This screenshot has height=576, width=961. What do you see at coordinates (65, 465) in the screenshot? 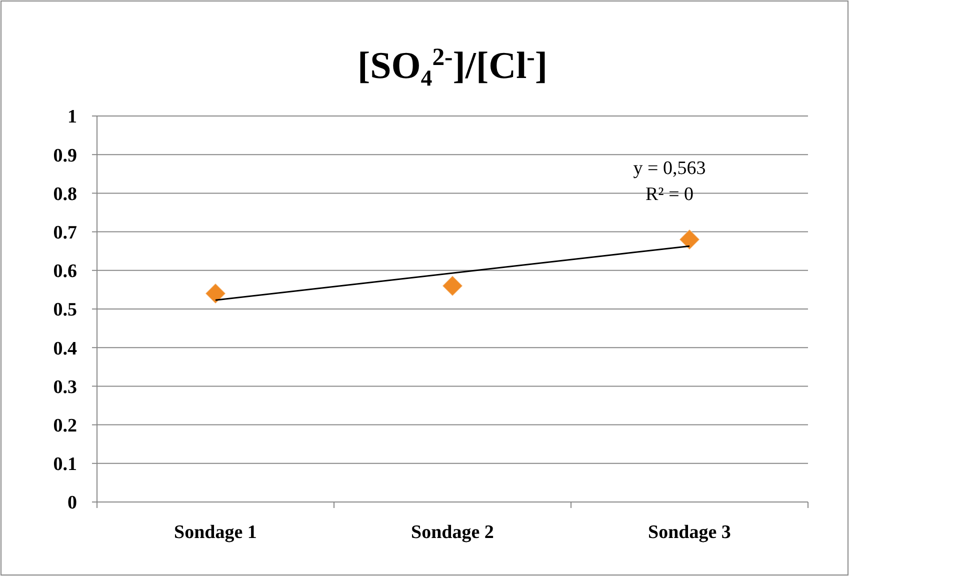
I see `y-tick-label: 0.1` at bounding box center [65, 465].